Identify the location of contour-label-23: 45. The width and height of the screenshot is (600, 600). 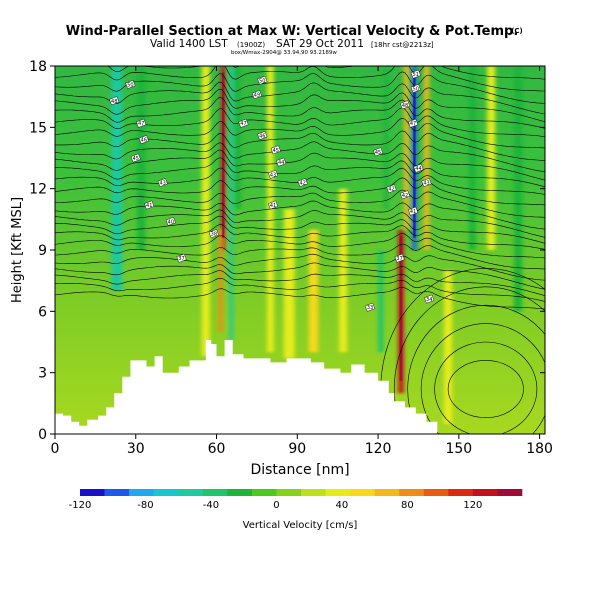
(378, 152).